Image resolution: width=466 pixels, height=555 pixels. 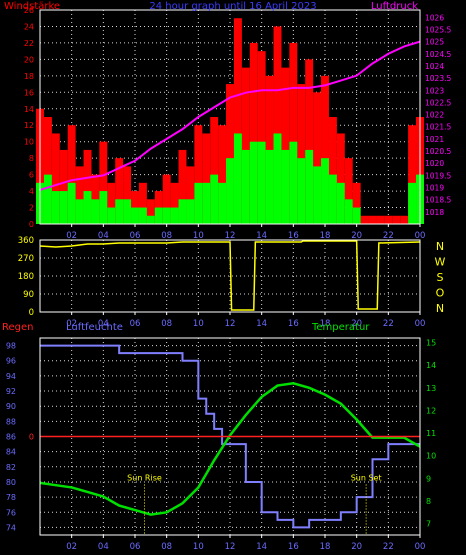 I want to click on humidity-xtick-label: 04, so click(x=103, y=547).